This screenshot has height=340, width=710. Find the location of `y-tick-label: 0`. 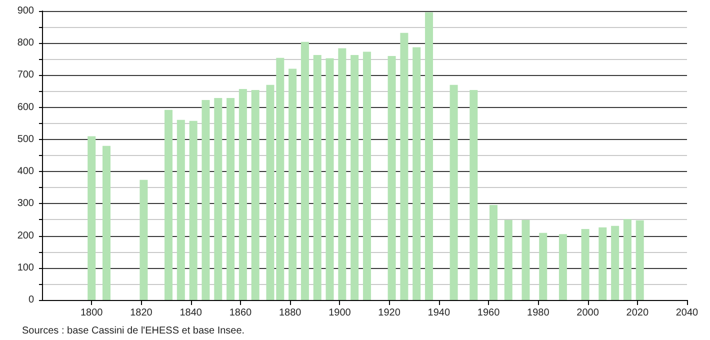

y-tick-label: 0 is located at coordinates (31, 300).